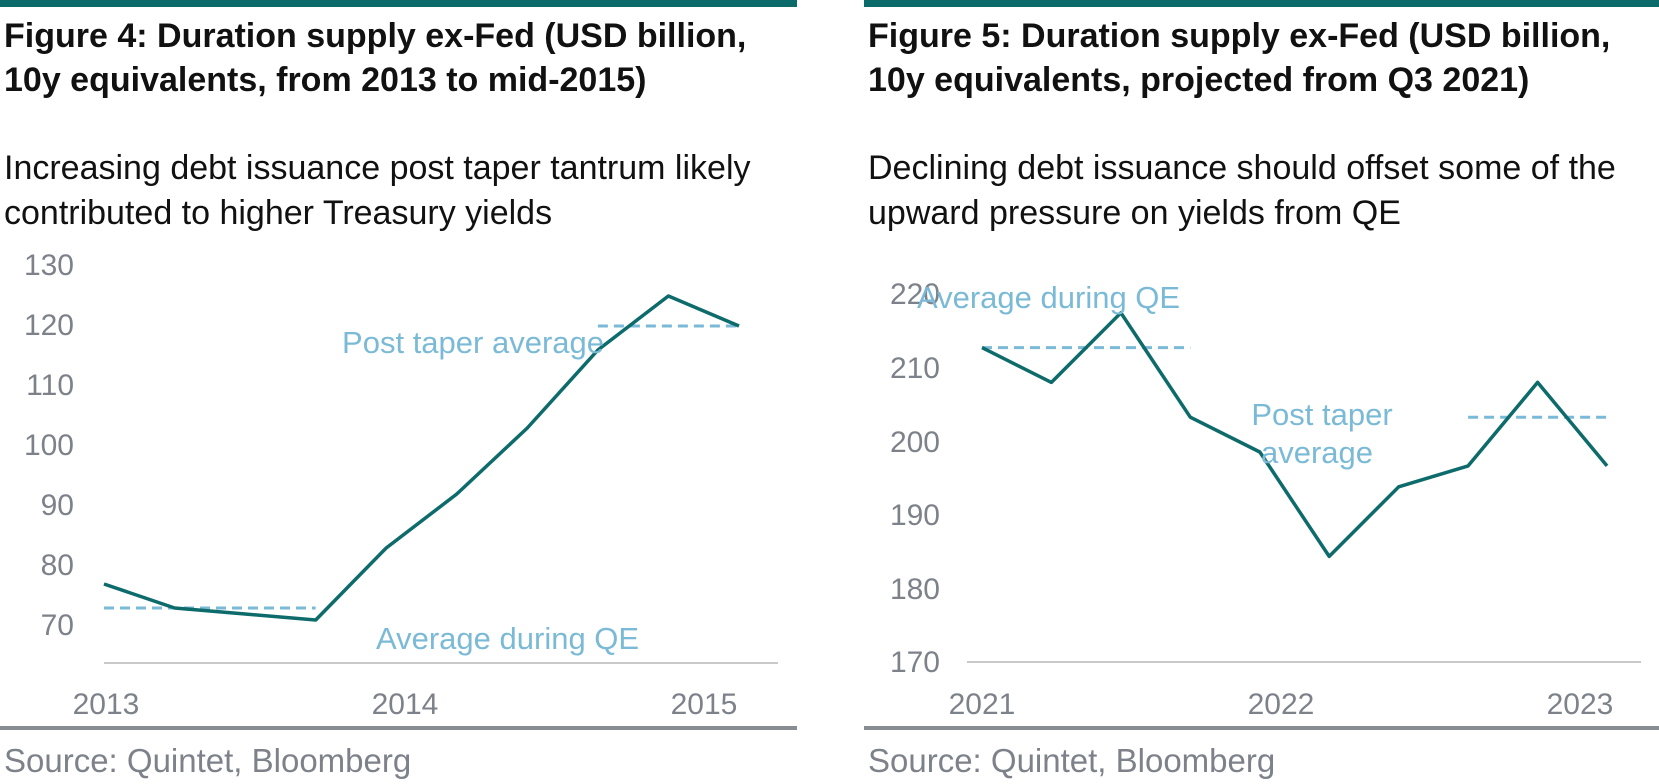 The height and width of the screenshot is (784, 1659). Describe the element at coordinates (398, 3) in the screenshot. I see `figure-4-top-rule` at that location.